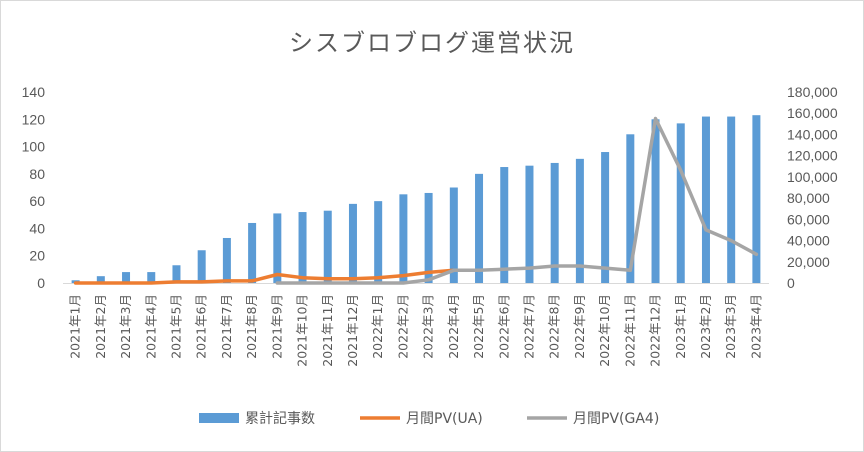 Image resolution: width=864 pixels, height=452 pixels. I want to click on y-left-tick-label: 120, so click(34, 119).